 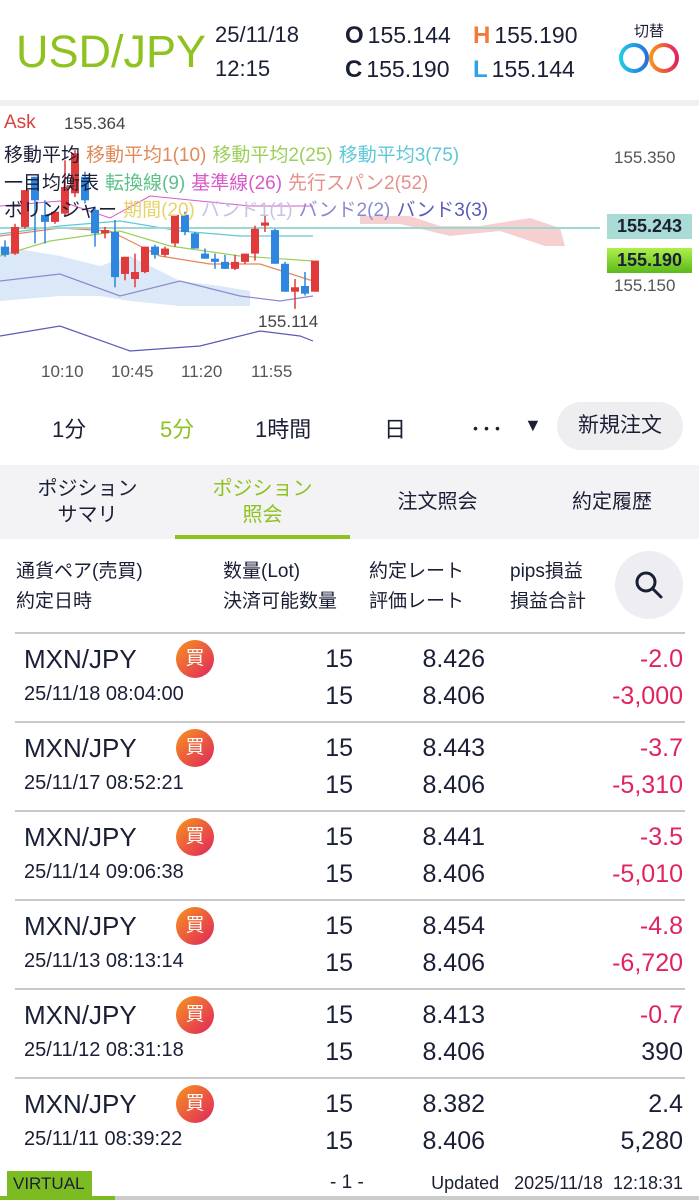 What do you see at coordinates (104, 961) in the screenshot?
I see `execution-datetime: 25/11/13 08:13:14` at bounding box center [104, 961].